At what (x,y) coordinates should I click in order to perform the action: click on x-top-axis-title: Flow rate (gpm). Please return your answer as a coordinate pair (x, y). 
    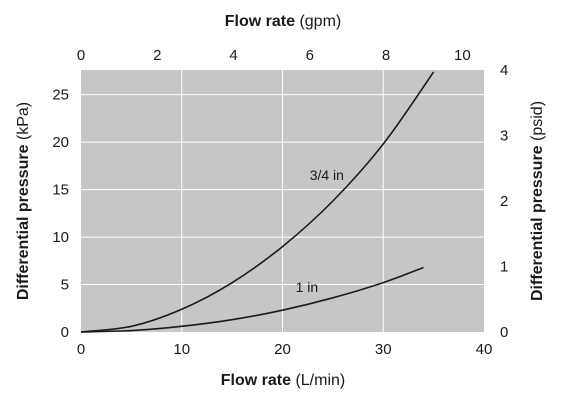
    Looking at the image, I should click on (283, 21).